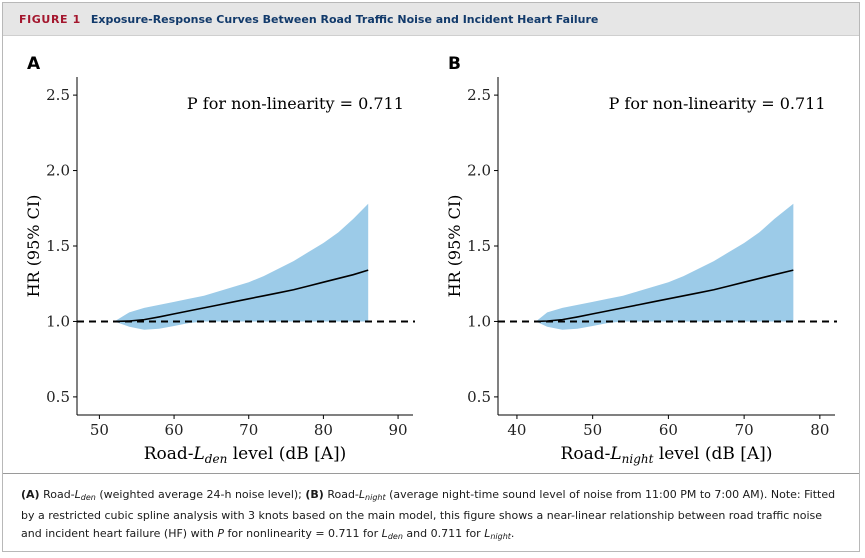 The height and width of the screenshot is (558, 865). I want to click on caption-l1-sub: den, so click(395, 536).